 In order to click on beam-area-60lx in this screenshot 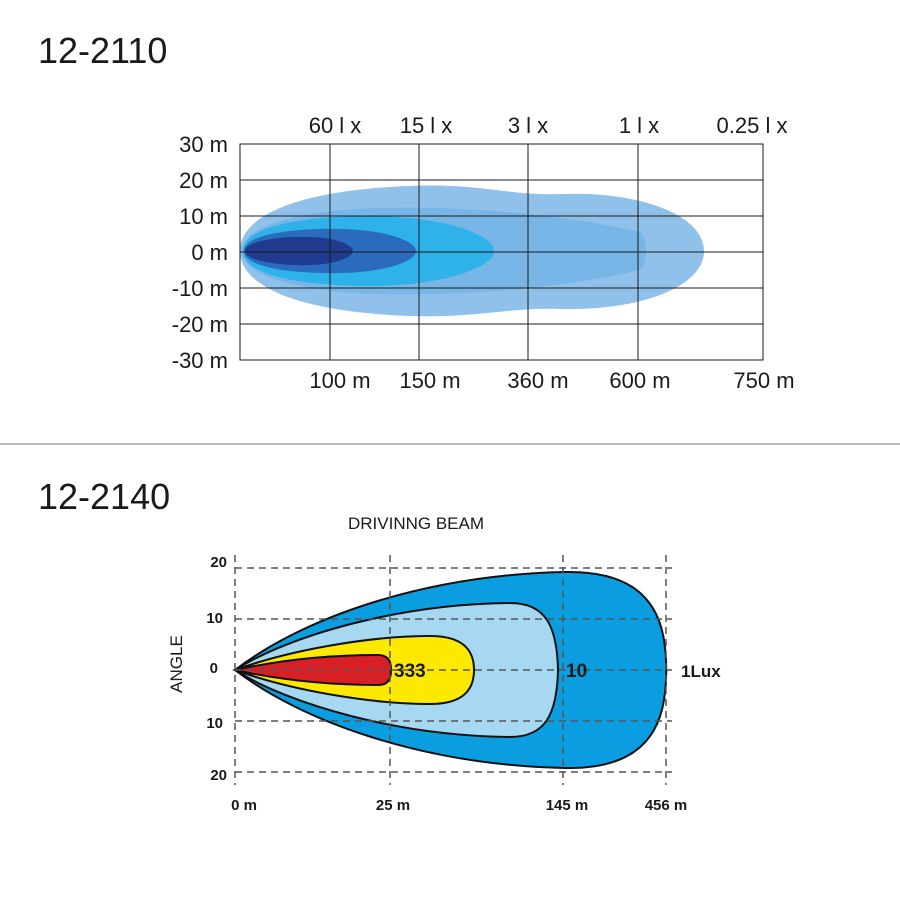, I will do `click(299, 251)`.